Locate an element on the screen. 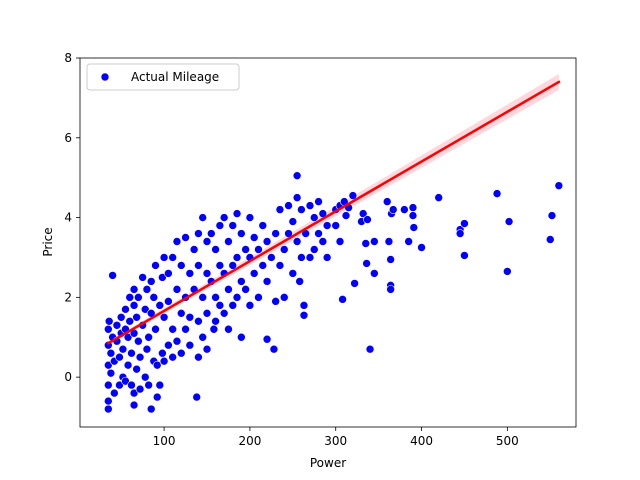 The height and width of the screenshot is (480, 640). legend-box is located at coordinates (163, 77).